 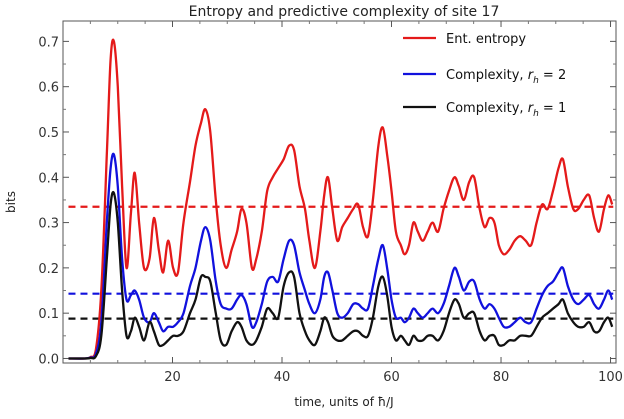 I want to click on legend-entry-label: Complexity, rh = 2, so click(x=506, y=77).